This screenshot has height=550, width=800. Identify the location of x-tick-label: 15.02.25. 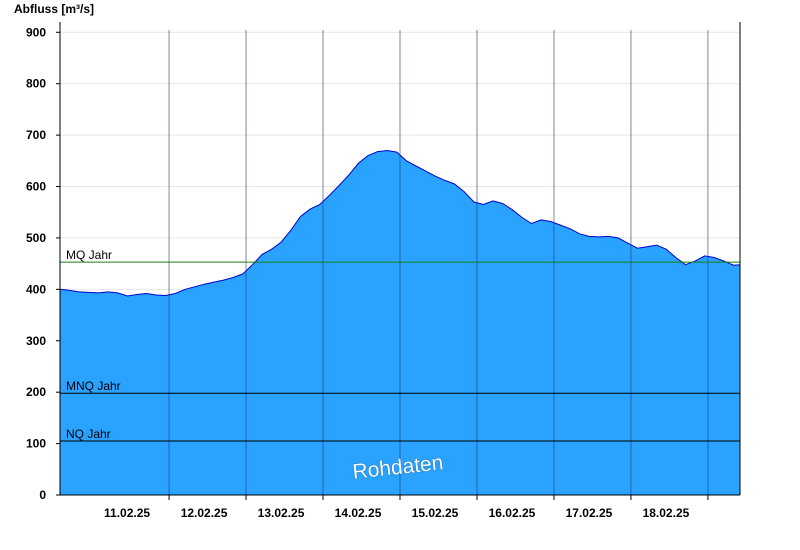
(435, 513).